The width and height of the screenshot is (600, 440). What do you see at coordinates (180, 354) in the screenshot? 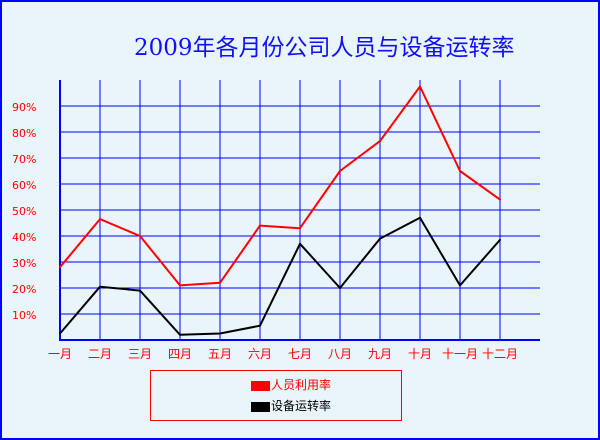
I see `x-tick-label: 四月` at bounding box center [180, 354].